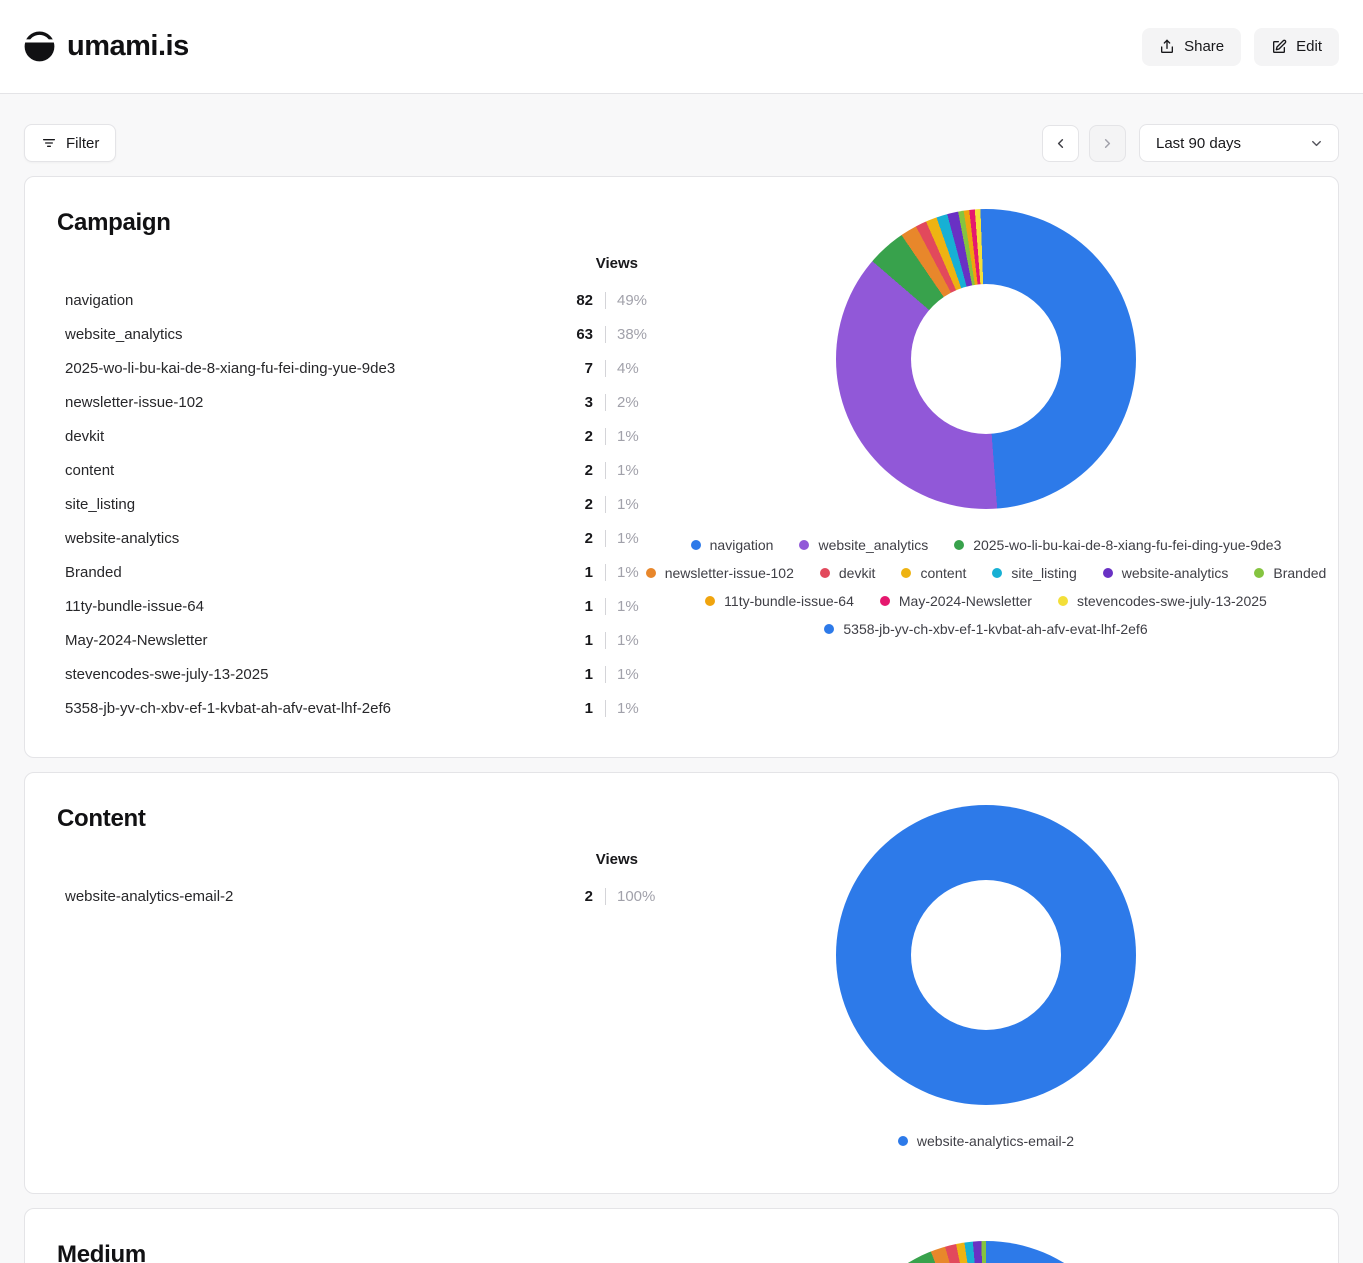  What do you see at coordinates (1044, 573) in the screenshot?
I see `legend-label: site_listing` at bounding box center [1044, 573].